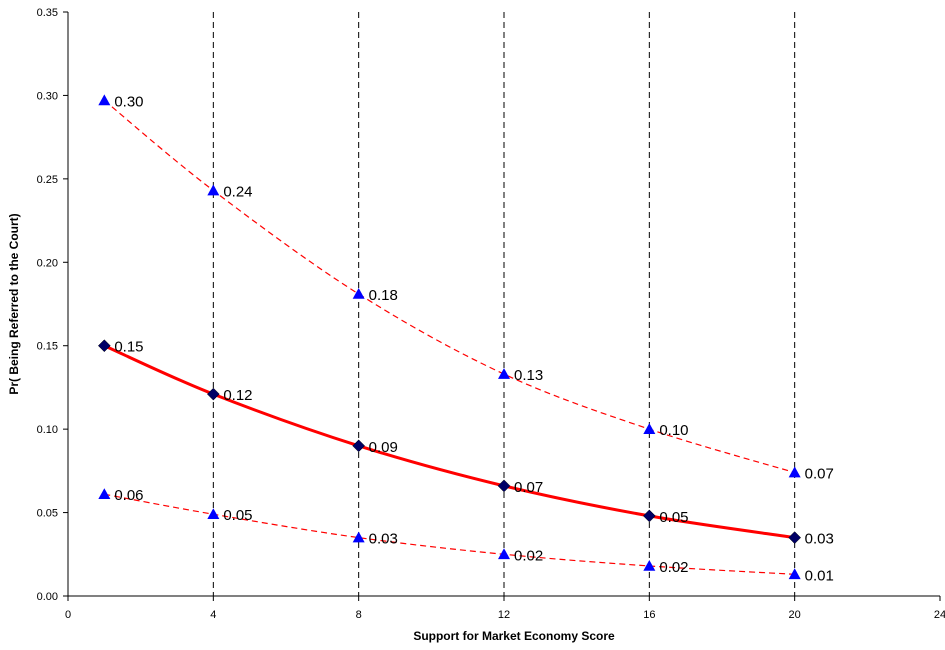 The height and width of the screenshot is (650, 945). Describe the element at coordinates (383, 447) in the screenshot. I see `data-label: 0.09` at that location.